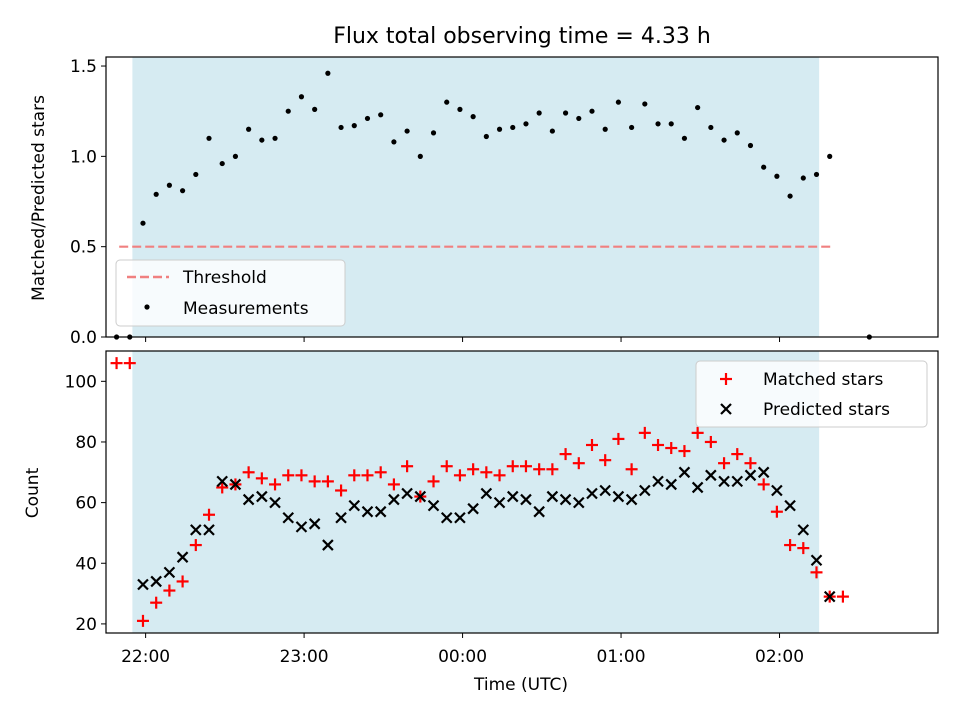 The width and height of the screenshot is (960, 724). What do you see at coordinates (86, 625) in the screenshot?
I see `y-tick-label: 20` at bounding box center [86, 625].